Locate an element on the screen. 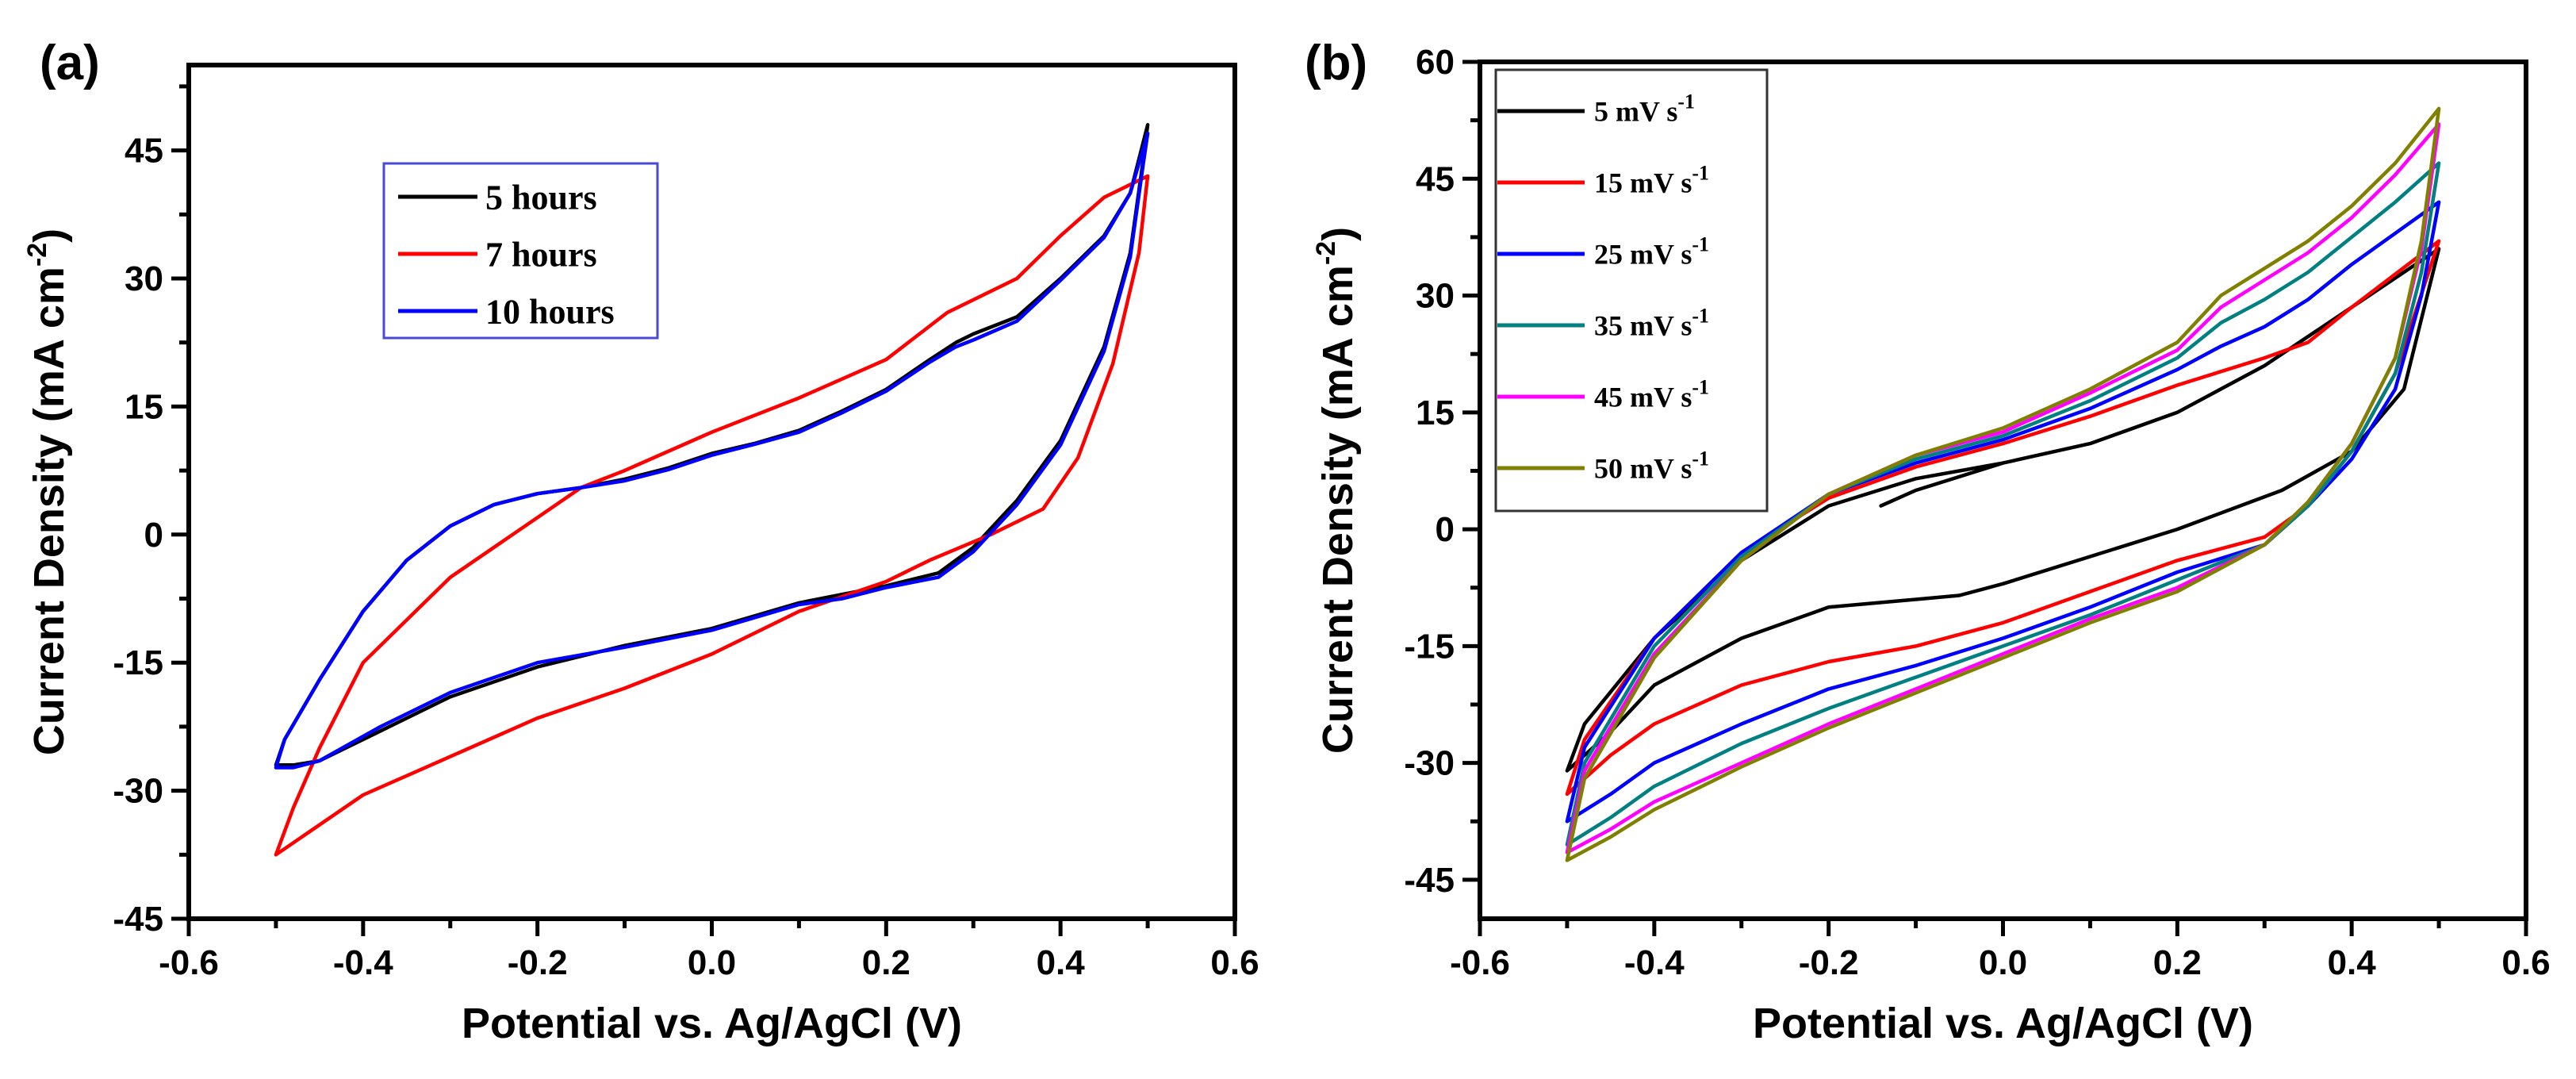 The height and width of the screenshot is (1079, 2576). panel-b-legend-label-3: 35 mV s-1 is located at coordinates (1652, 323).